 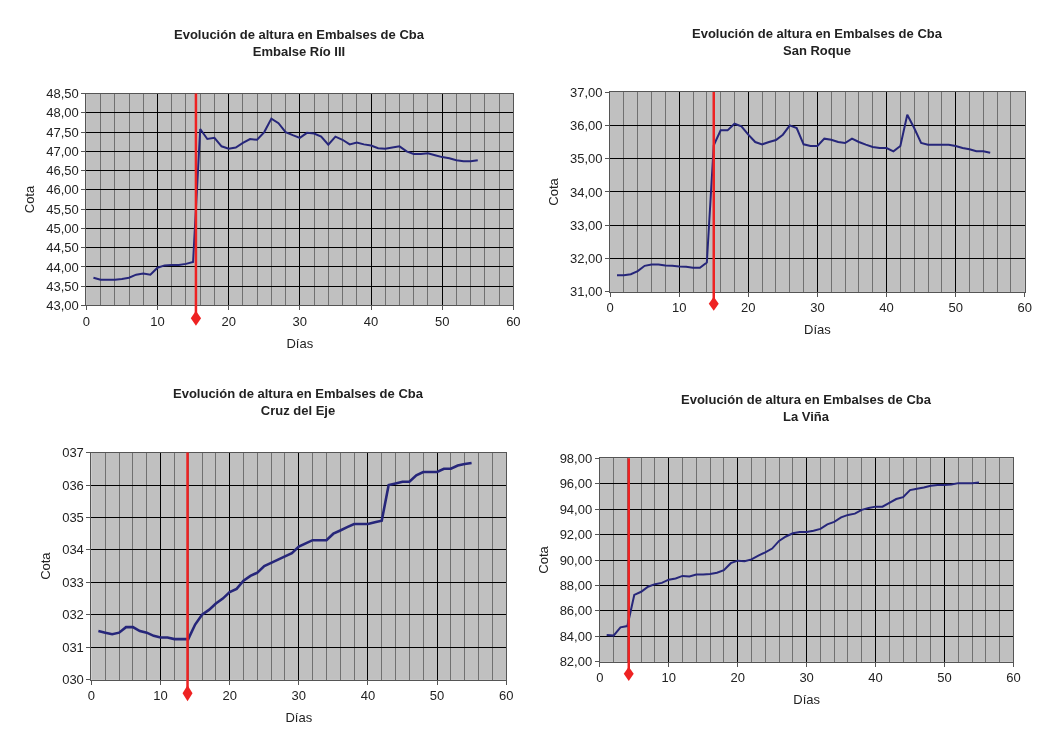 I want to click on y-tick-label: 45,50, so click(x=62, y=209).